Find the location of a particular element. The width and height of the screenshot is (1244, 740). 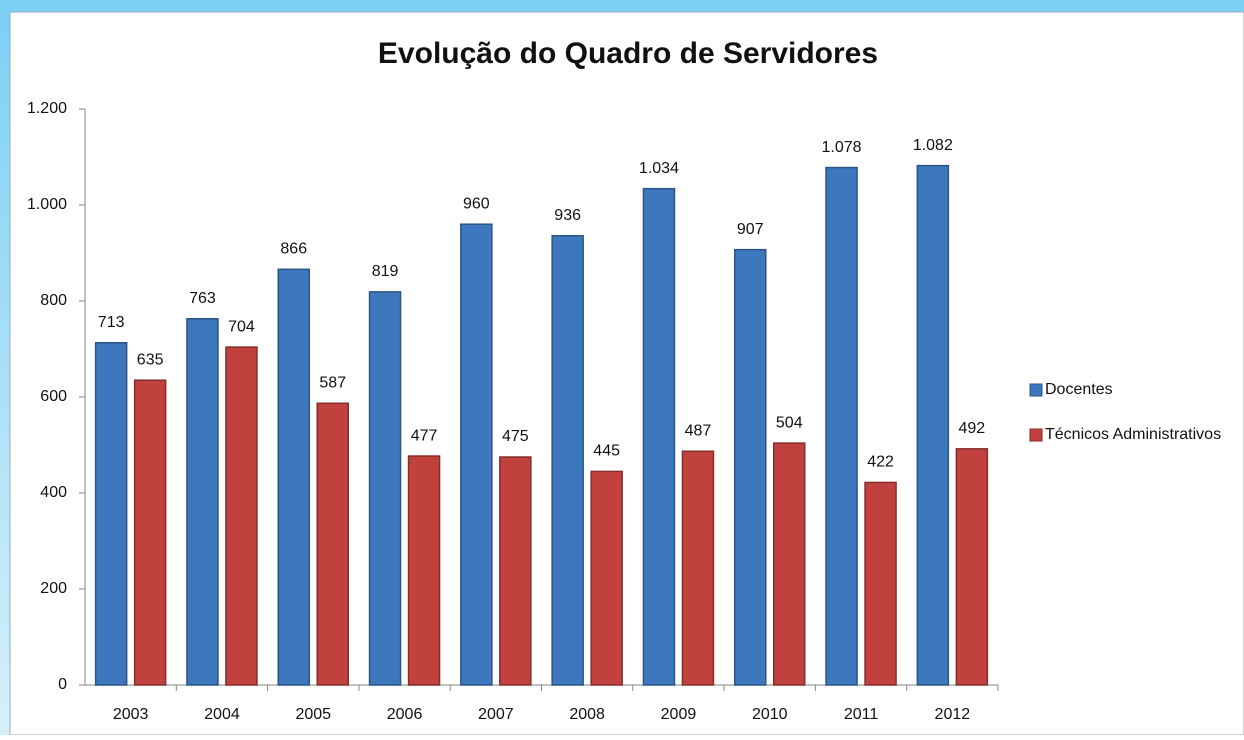

data-label: 866 is located at coordinates (293, 249).